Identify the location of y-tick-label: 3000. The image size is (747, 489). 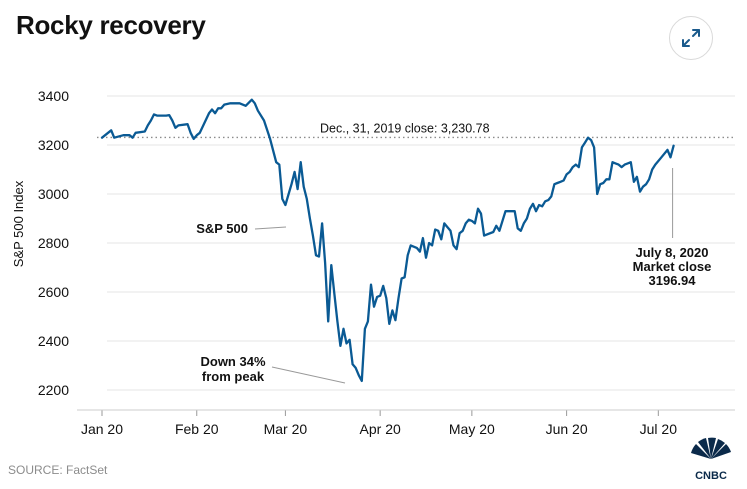
(53, 194).